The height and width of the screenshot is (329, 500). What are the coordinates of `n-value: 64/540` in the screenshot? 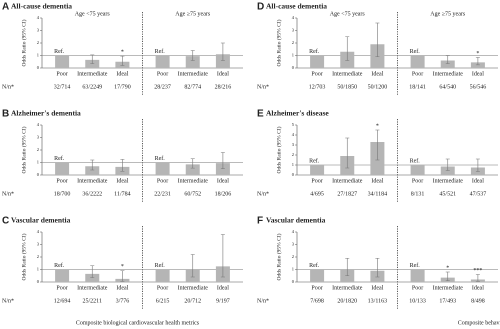 It's located at (447, 87).